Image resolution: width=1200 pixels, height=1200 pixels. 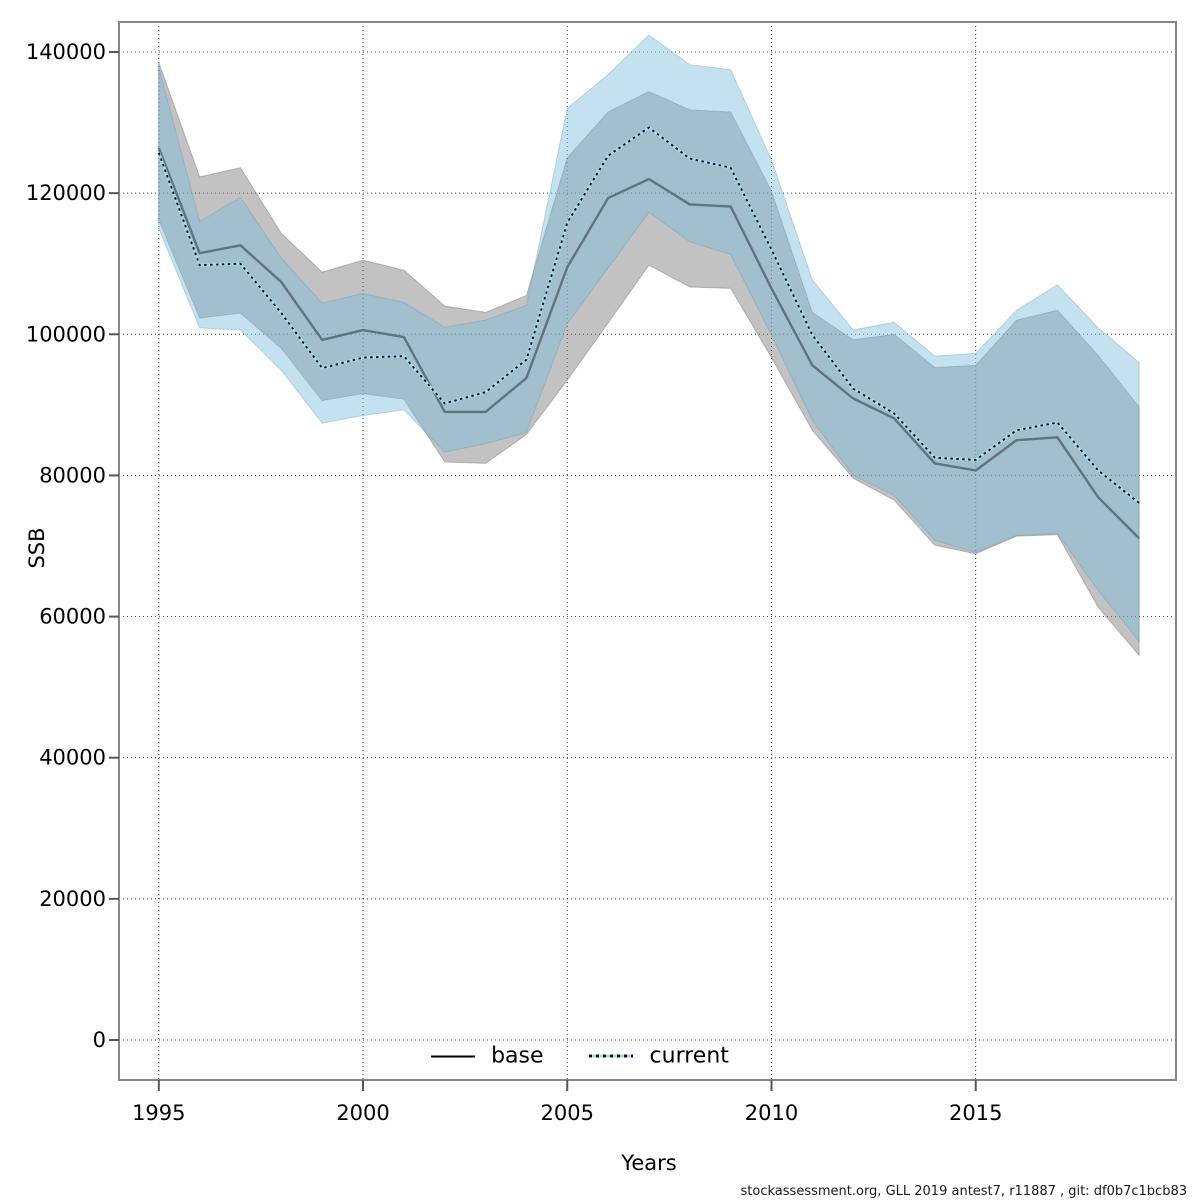 What do you see at coordinates (66, 193) in the screenshot?
I see `y-tick-label: 120000` at bounding box center [66, 193].